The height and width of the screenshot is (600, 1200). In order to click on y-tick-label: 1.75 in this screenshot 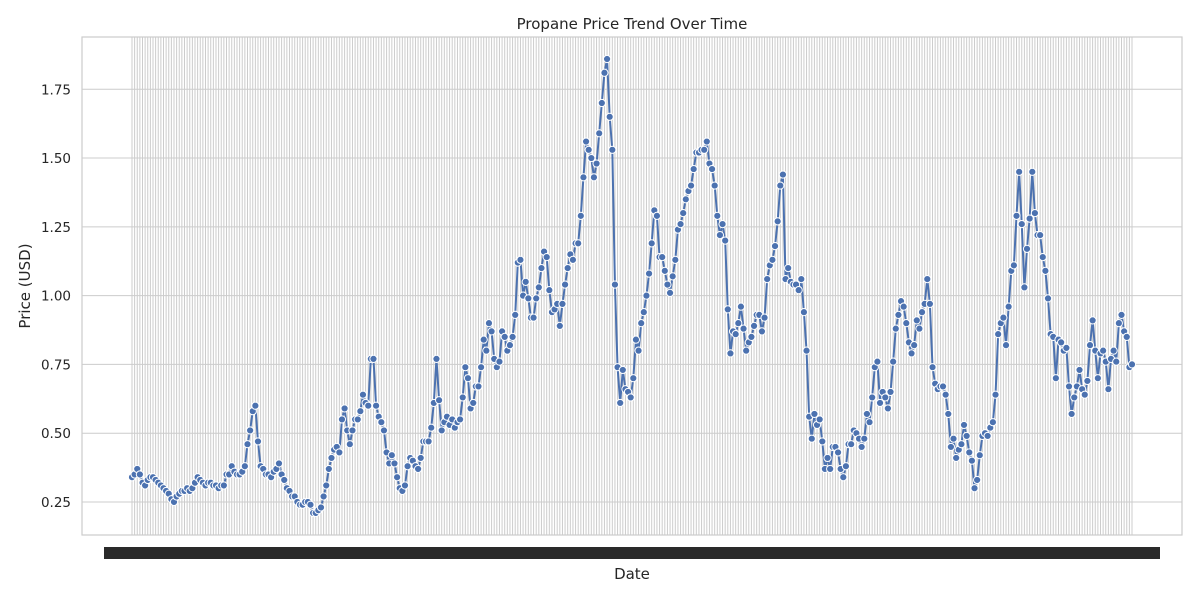, I will do `click(56, 90)`.